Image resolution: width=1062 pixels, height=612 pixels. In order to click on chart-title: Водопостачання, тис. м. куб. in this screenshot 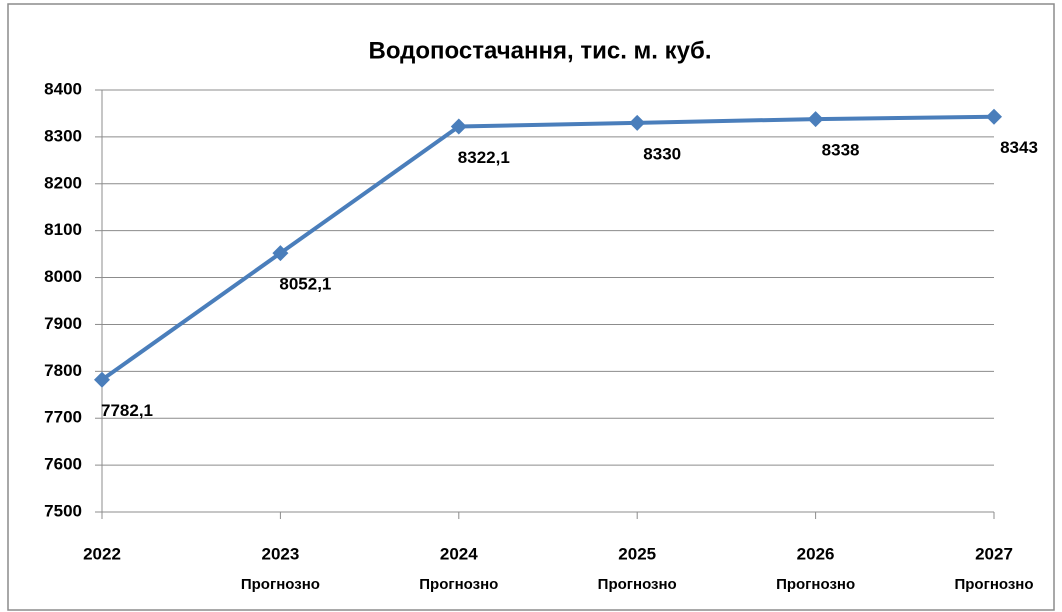, I will do `click(539, 50)`.